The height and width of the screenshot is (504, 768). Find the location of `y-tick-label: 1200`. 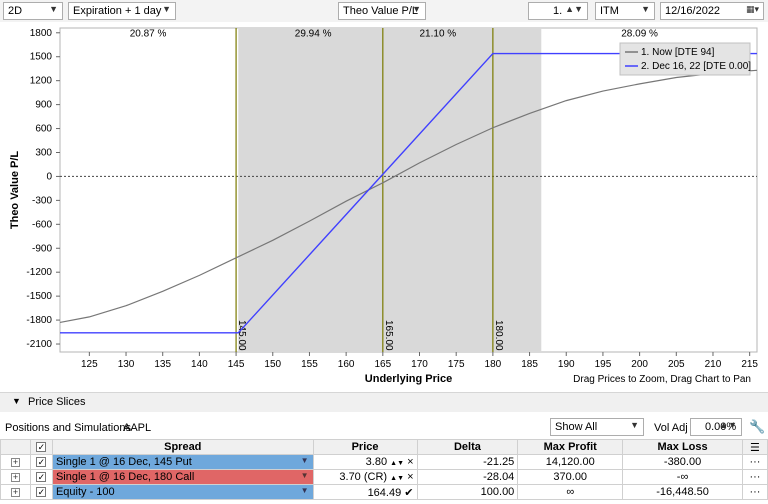

y-tick-label: 1200 is located at coordinates (41, 81).